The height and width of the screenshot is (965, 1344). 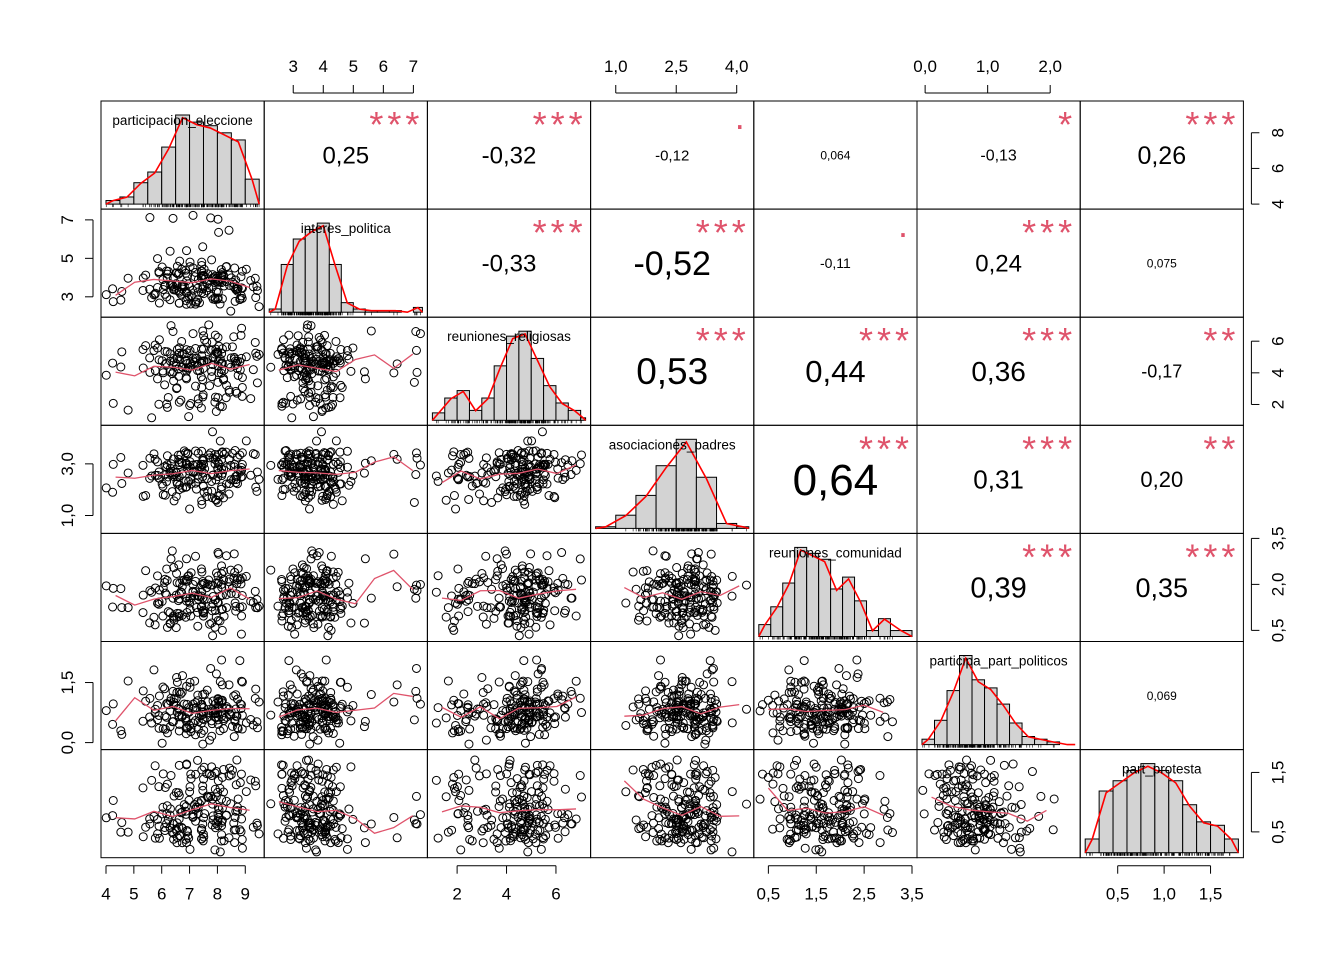 What do you see at coordinates (835, 587) in the screenshot?
I see `panel-4-4: reuniones_comunidad` at bounding box center [835, 587].